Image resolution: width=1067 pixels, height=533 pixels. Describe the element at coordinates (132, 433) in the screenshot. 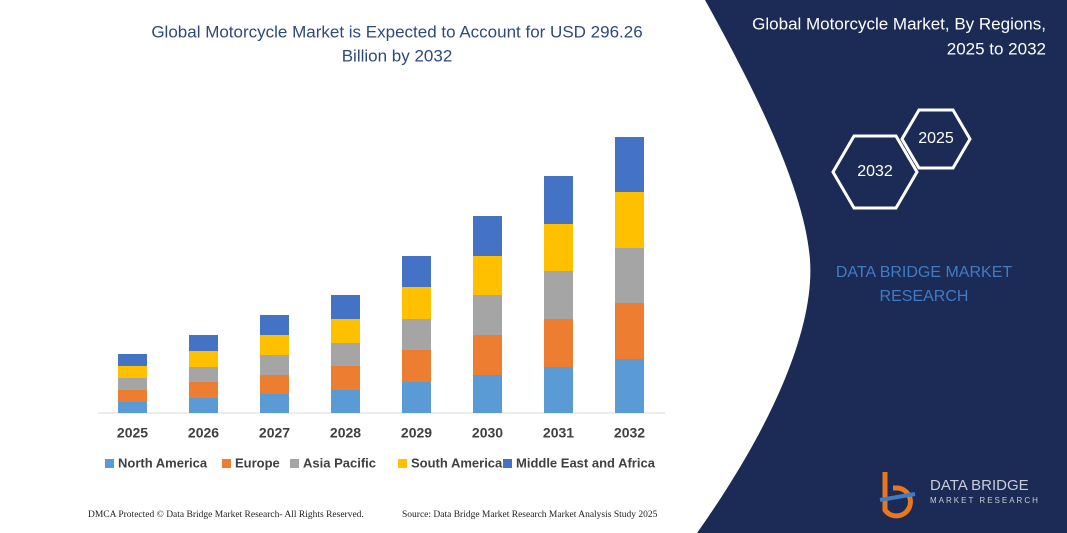

I see `x-tick-label: 2025` at that location.